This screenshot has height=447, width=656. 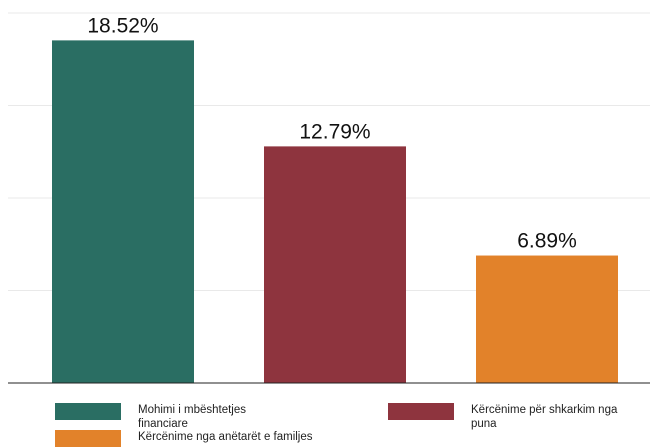 What do you see at coordinates (192, 417) in the screenshot?
I see `legend-label: Mohimi i mbështetjes financiare` at bounding box center [192, 417].